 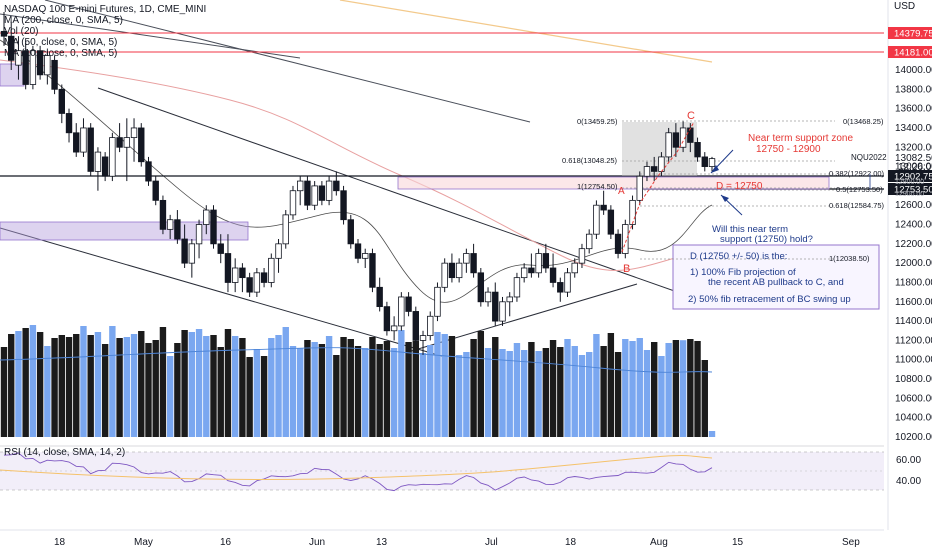 What do you see at coordinates (913, 340) in the screenshot?
I see `price-tick: 11200.00` at bounding box center [913, 340].